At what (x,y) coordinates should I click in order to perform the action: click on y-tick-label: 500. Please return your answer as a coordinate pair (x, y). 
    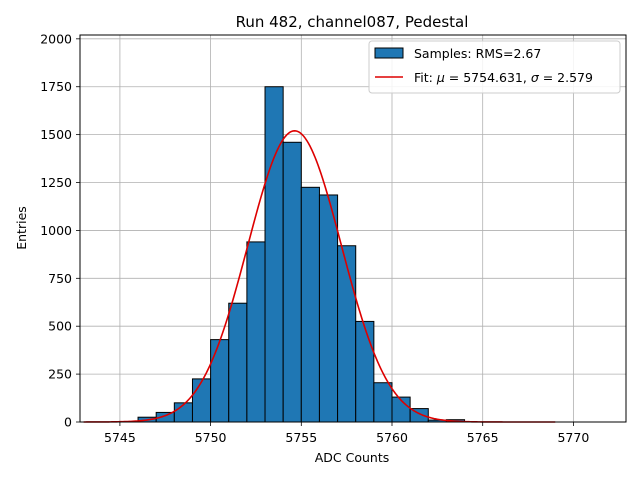
    Looking at the image, I should click on (60, 326).